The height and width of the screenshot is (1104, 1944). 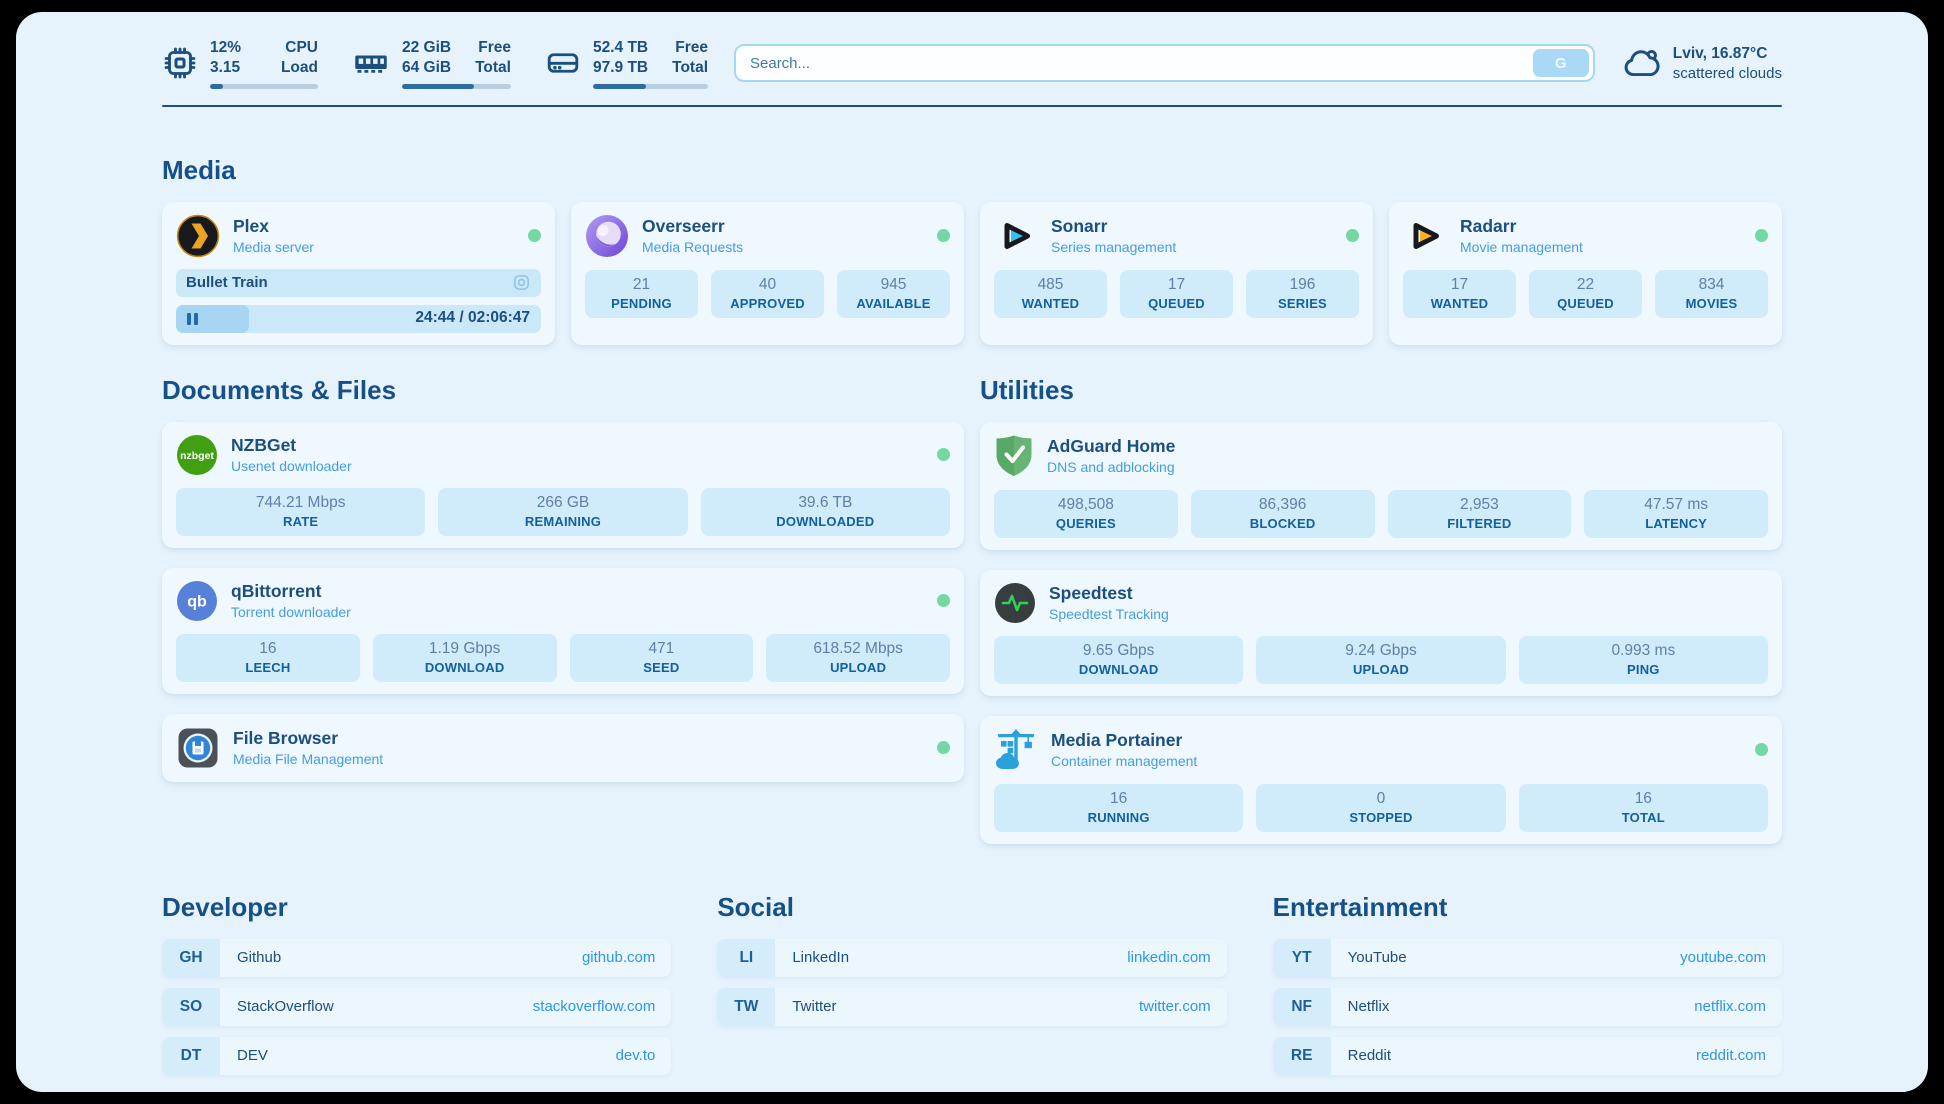 I want to click on link-badge: RE, so click(x=1301, y=1055).